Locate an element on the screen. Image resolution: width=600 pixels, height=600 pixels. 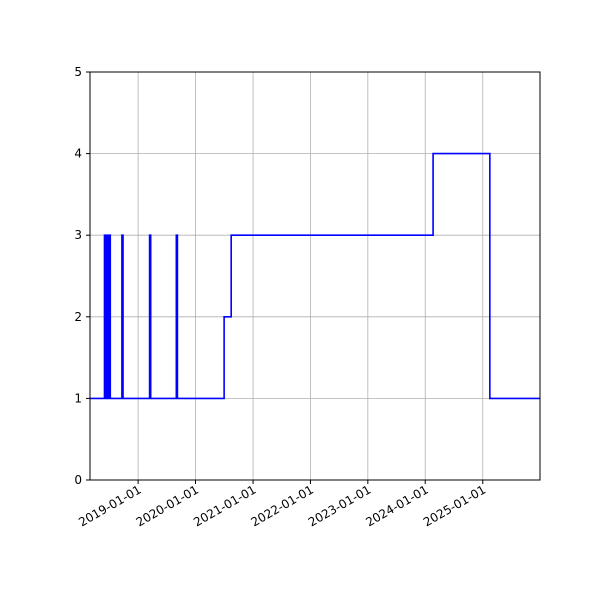
x-tick-label: 2019-01-01 is located at coordinates (109, 505).